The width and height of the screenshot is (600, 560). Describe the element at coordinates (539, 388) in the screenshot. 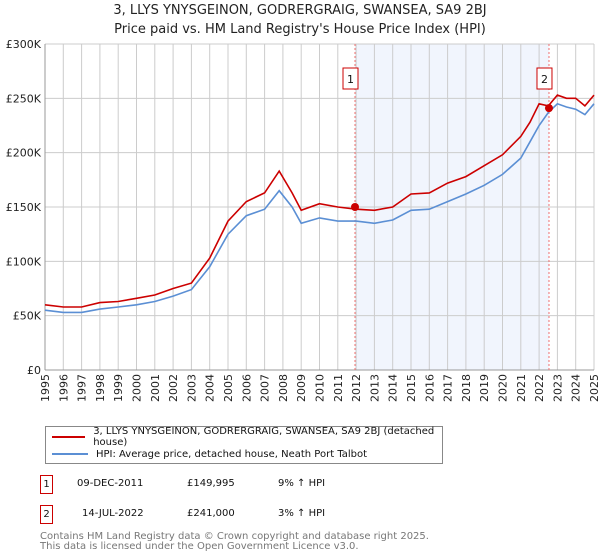

I see `x-tick-label: 2022` at that location.